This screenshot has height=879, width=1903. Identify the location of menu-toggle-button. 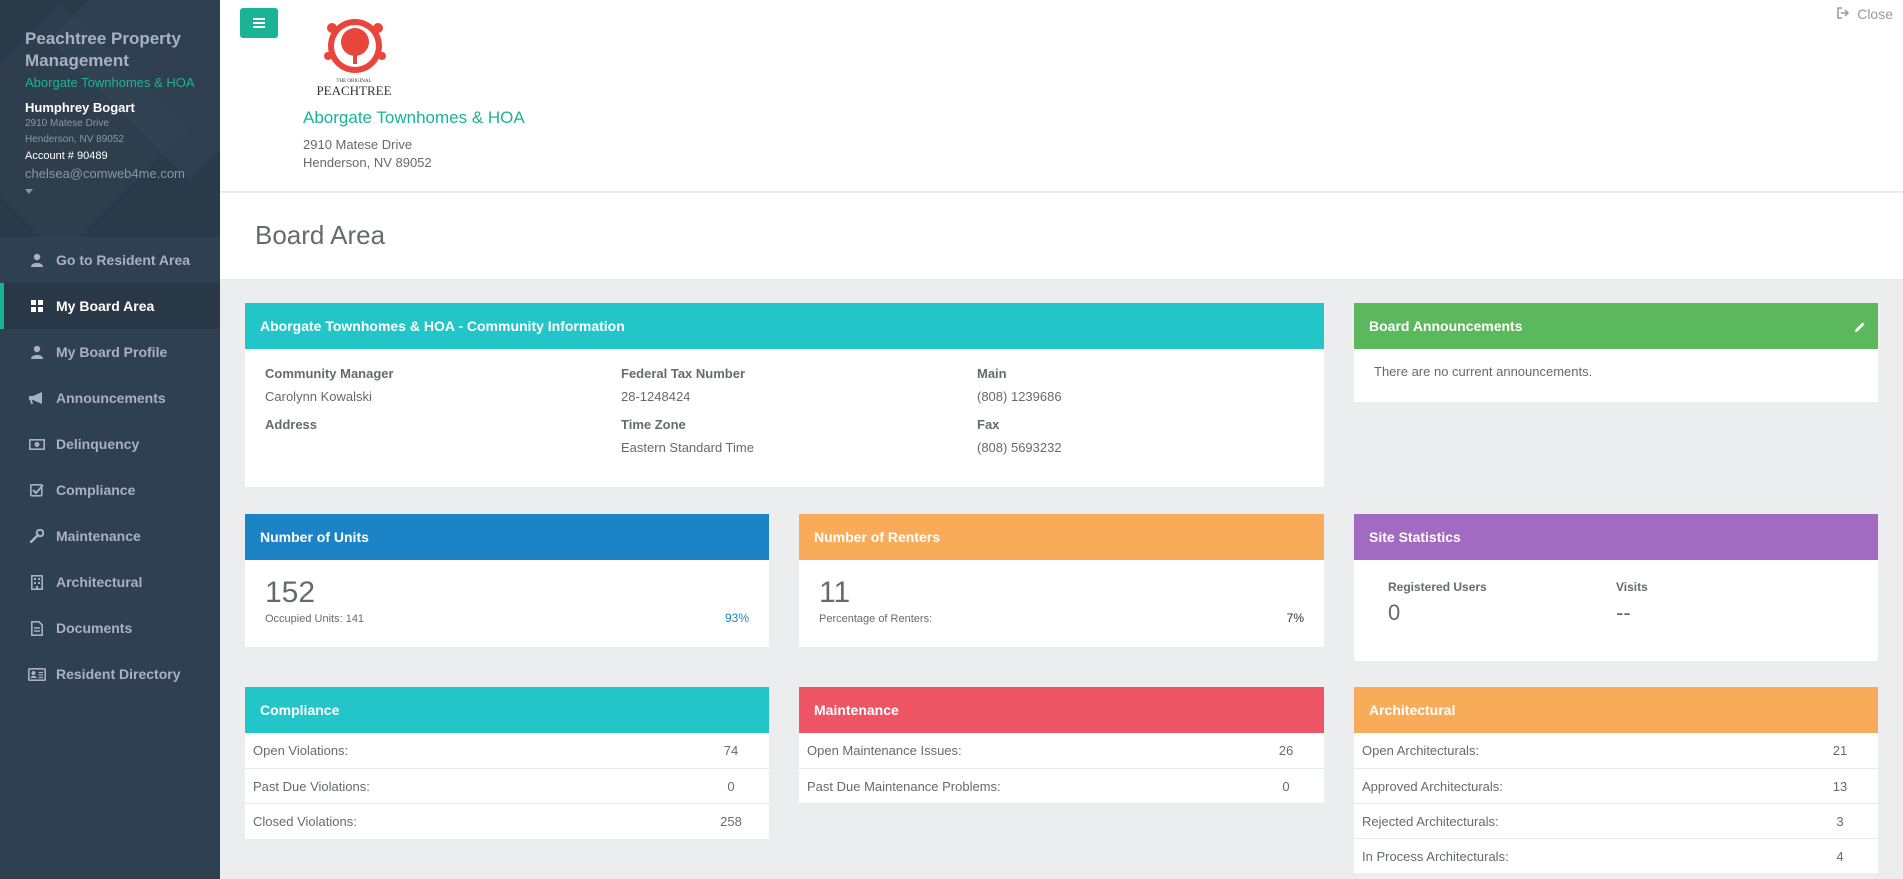
(259, 23).